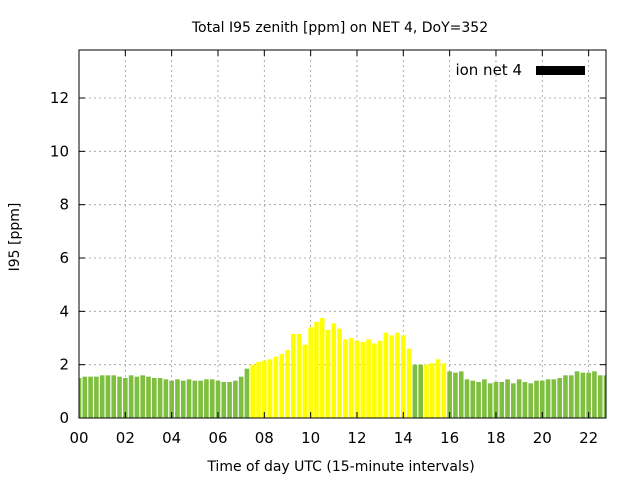 The image size is (640, 480). I want to click on x-axis-label: Time of day UTC (15-minute intervals), so click(340, 467).